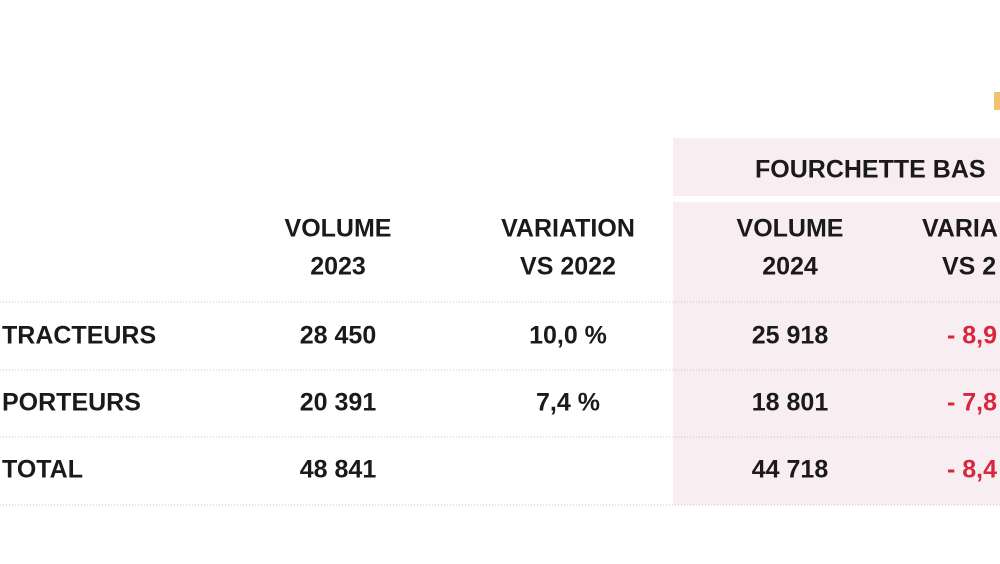 This screenshot has width=1000, height=564. Describe the element at coordinates (42, 470) in the screenshot. I see `row-label: TOTAL` at that location.